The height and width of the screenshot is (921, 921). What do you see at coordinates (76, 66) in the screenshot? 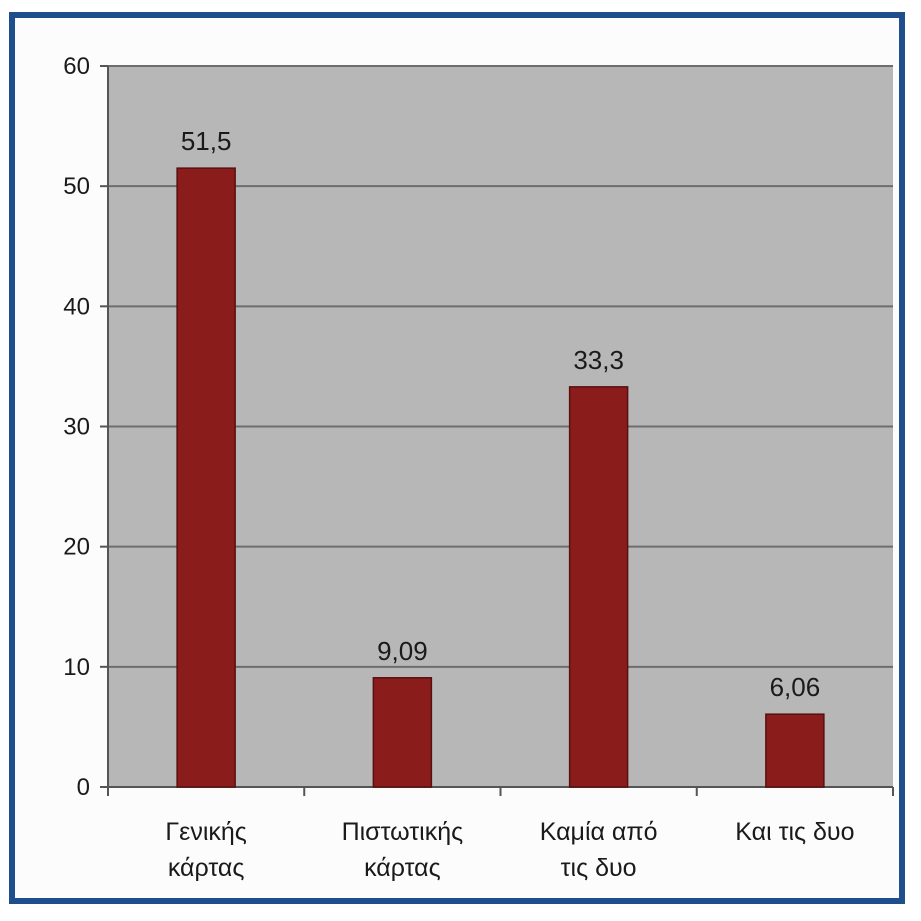
I see `y-tick-label-60: 60` at bounding box center [76, 66].